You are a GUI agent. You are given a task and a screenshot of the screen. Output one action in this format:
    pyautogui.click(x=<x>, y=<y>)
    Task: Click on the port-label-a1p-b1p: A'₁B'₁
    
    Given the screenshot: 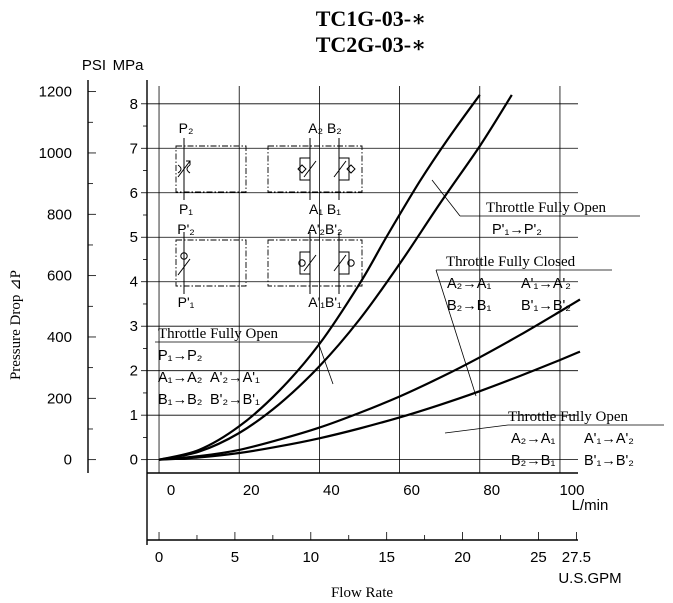 What is the action you would take?
    pyautogui.click(x=325, y=302)
    